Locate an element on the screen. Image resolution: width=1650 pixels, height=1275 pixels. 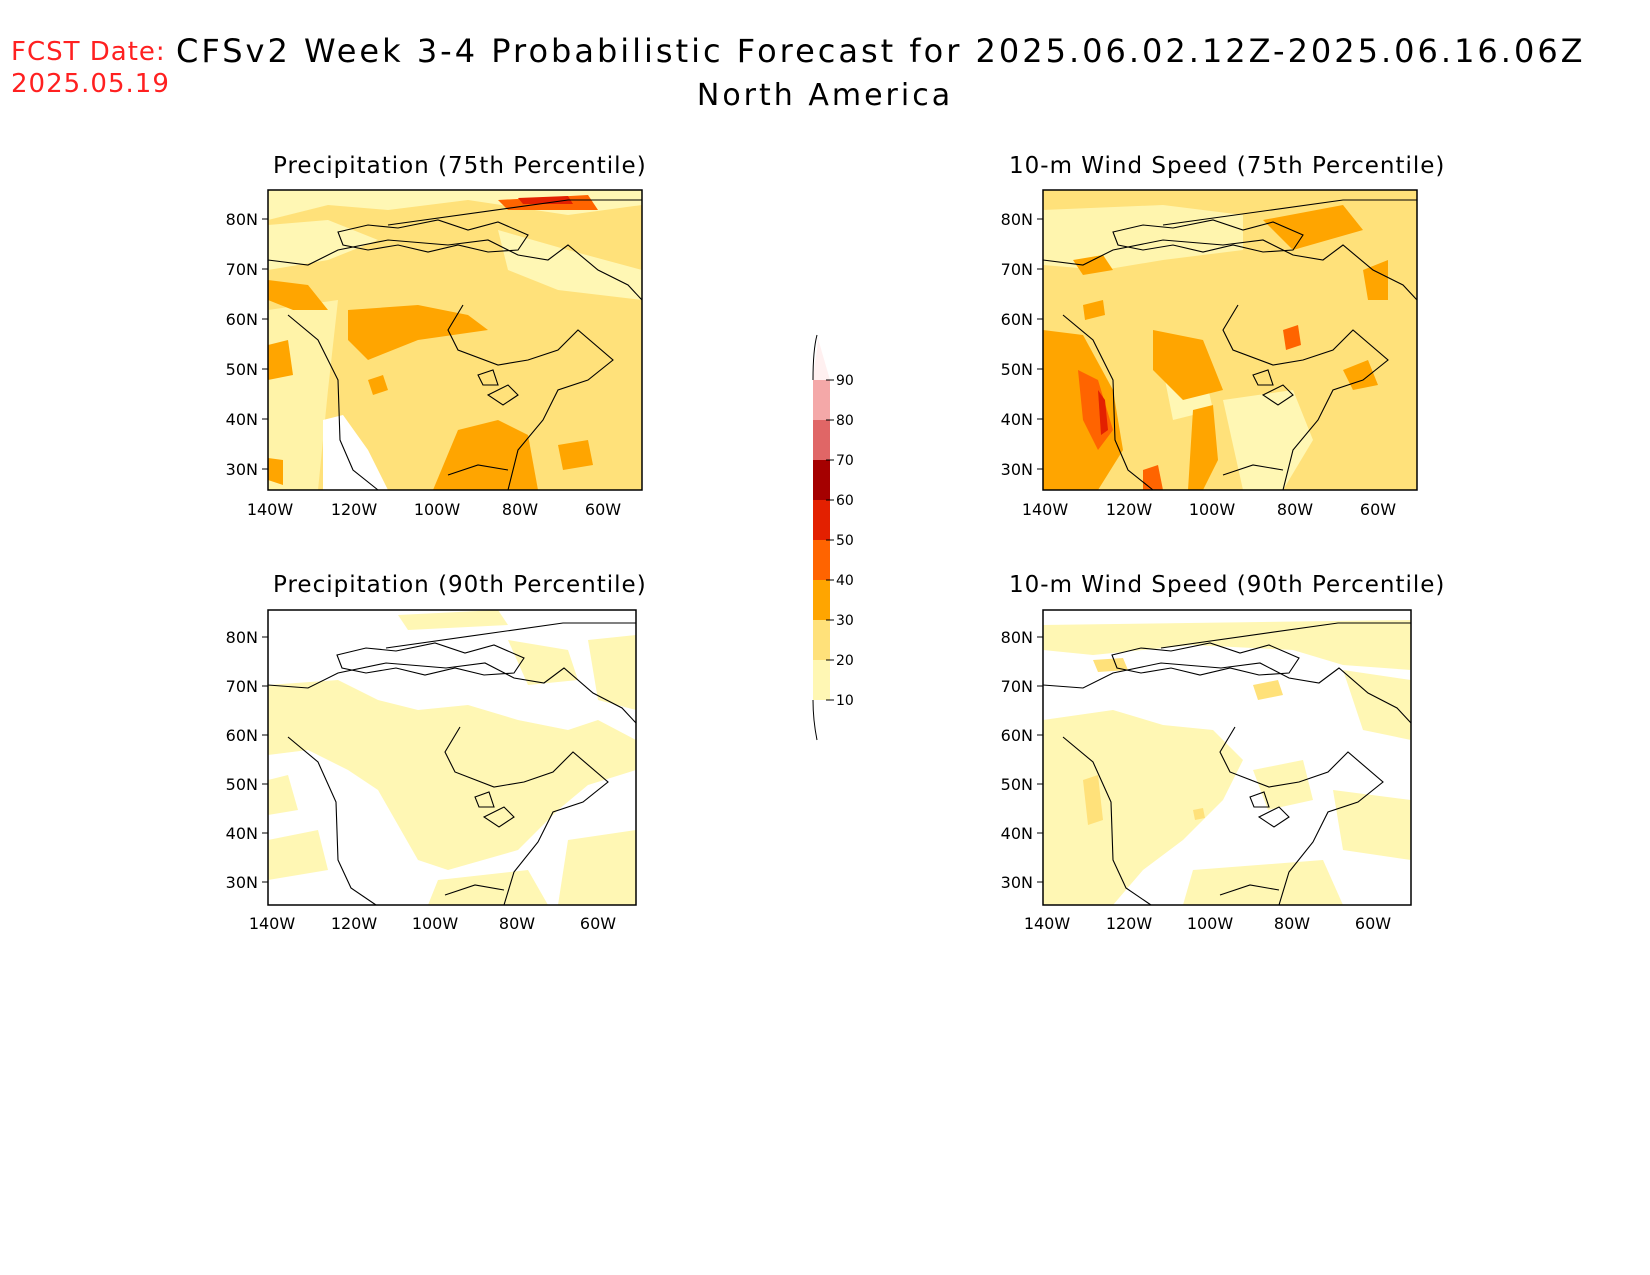
colorbar-label: 20 is located at coordinates (845, 661).